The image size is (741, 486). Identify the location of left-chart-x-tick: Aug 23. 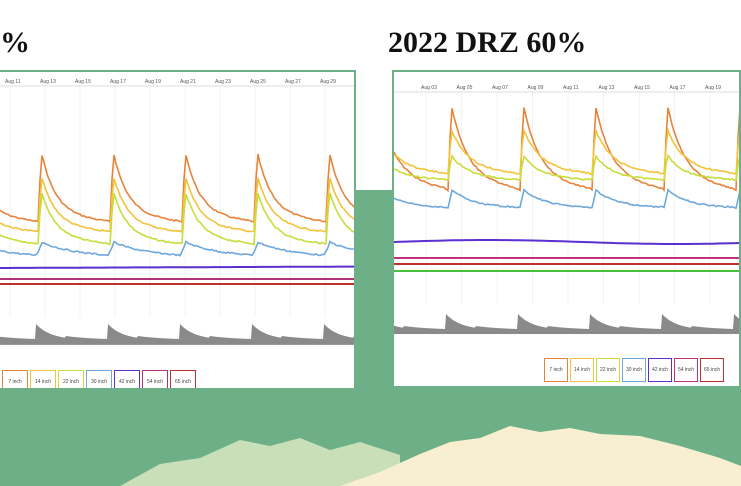
(223, 82).